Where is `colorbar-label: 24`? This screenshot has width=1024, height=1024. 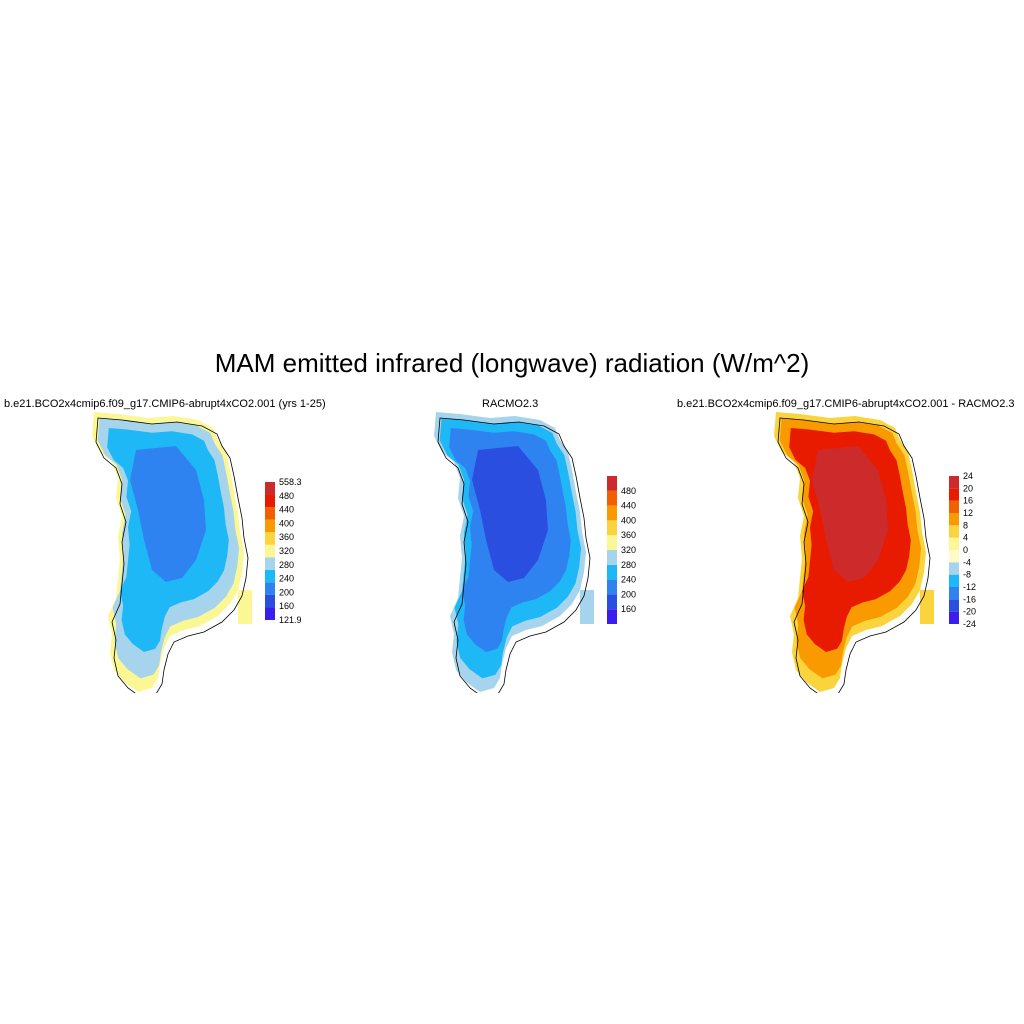
colorbar-label: 24 is located at coordinates (968, 476).